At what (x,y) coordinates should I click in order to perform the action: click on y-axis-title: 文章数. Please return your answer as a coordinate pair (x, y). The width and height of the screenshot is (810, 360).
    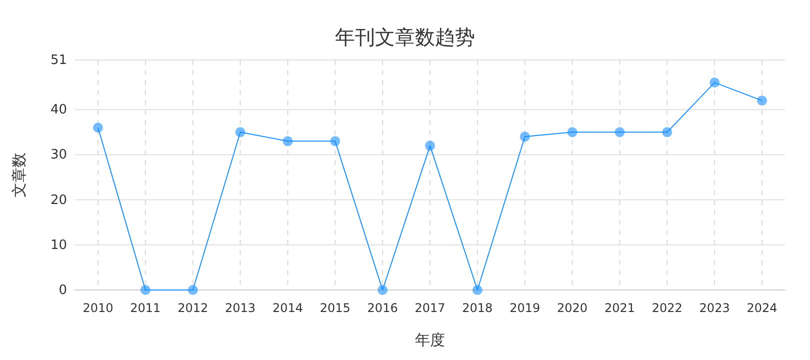
    Looking at the image, I should click on (19, 175).